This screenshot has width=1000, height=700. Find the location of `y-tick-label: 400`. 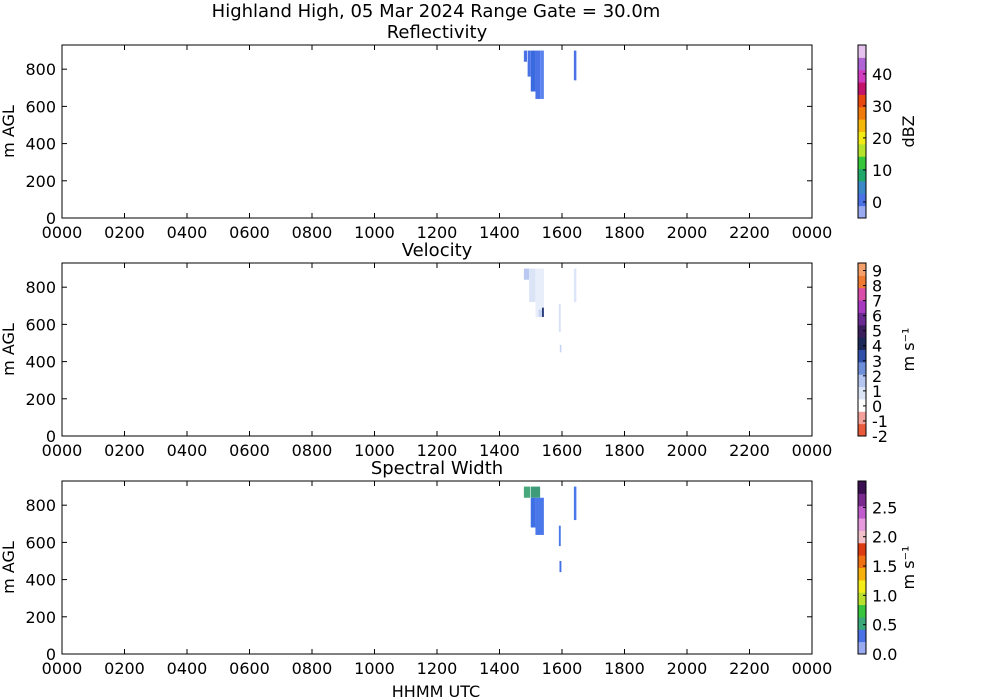

y-tick-label: 400 is located at coordinates (40, 144).